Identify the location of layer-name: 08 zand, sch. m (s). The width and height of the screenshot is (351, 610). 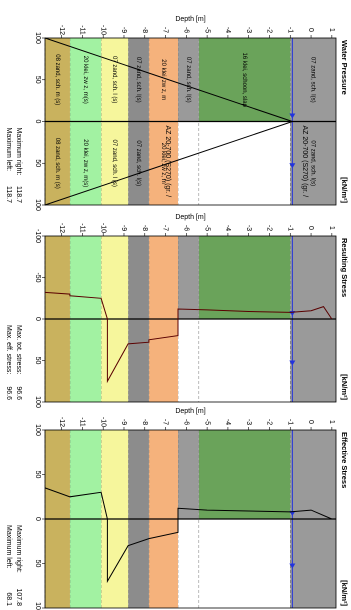
(57, 79).